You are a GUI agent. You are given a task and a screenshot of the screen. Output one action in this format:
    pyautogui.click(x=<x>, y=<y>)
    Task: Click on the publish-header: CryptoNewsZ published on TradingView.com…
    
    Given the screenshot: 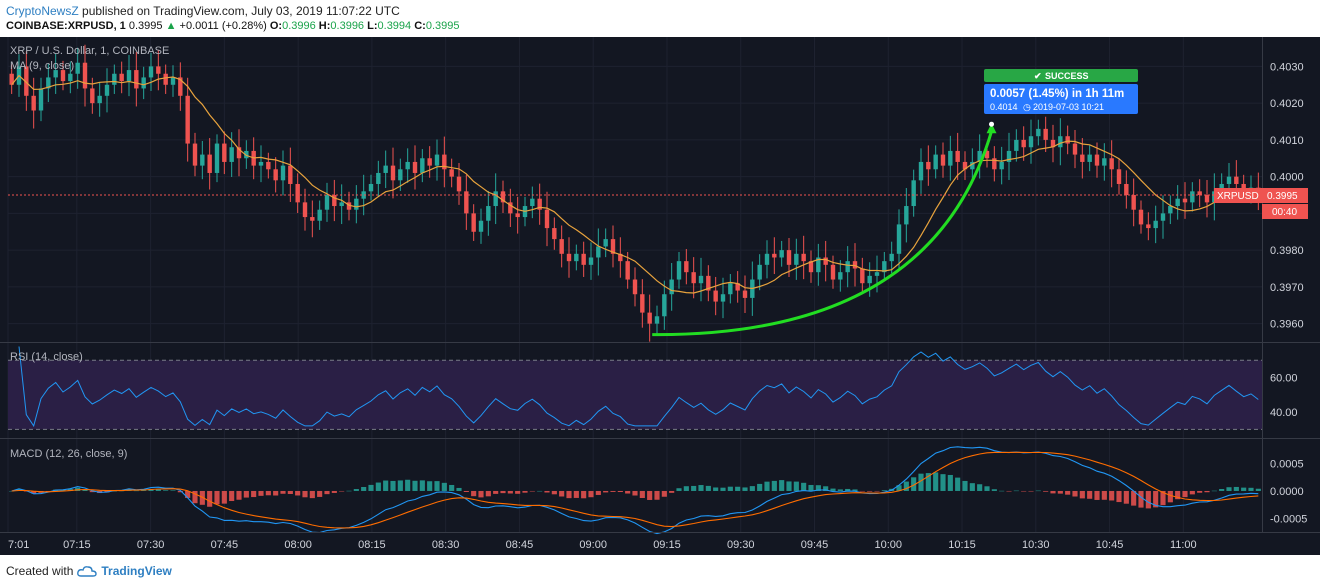 What is the action you would take?
    pyautogui.click(x=203, y=11)
    